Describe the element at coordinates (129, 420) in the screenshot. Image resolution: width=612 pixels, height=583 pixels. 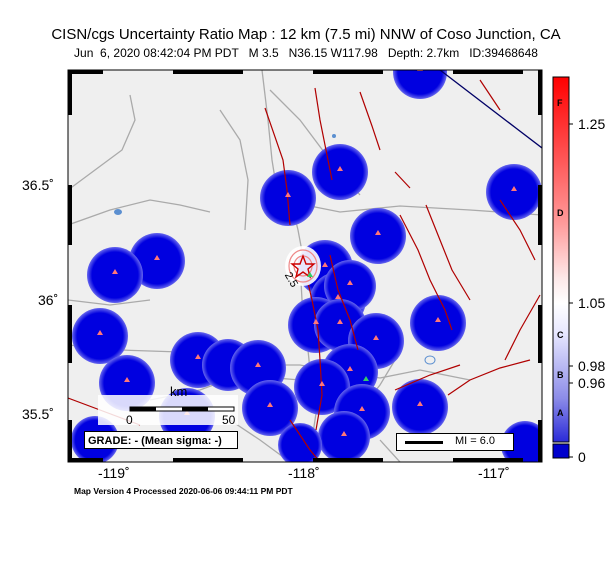
I see `scale-start: 0` at that location.